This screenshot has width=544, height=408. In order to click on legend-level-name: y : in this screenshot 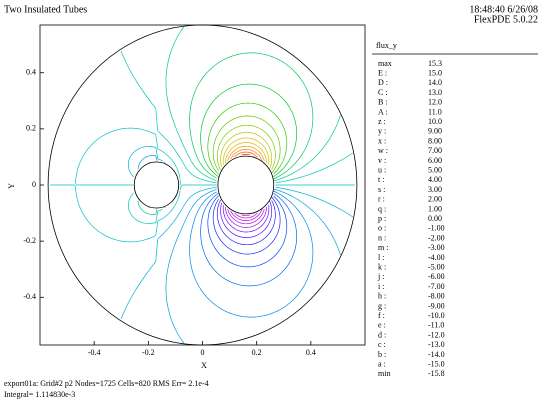, I will do `click(382, 131)`.